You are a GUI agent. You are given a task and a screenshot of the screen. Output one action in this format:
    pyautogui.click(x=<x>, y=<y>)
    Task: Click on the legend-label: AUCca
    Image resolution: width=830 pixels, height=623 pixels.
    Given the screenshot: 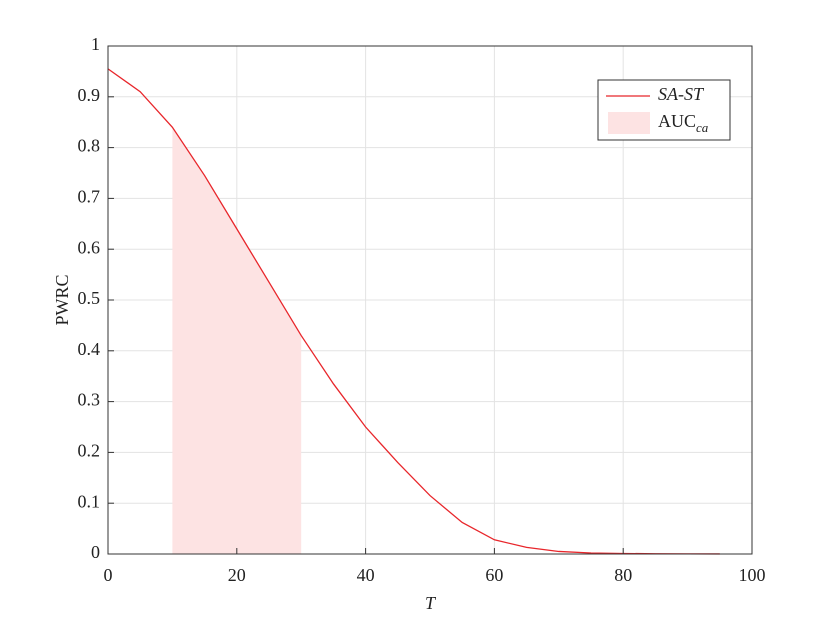 What is the action you would take?
    pyautogui.click(x=683, y=123)
    